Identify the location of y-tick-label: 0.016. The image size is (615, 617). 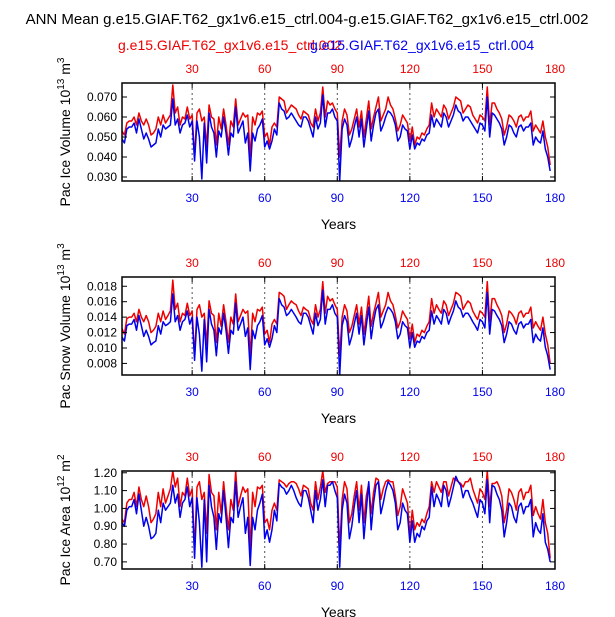
(102, 302).